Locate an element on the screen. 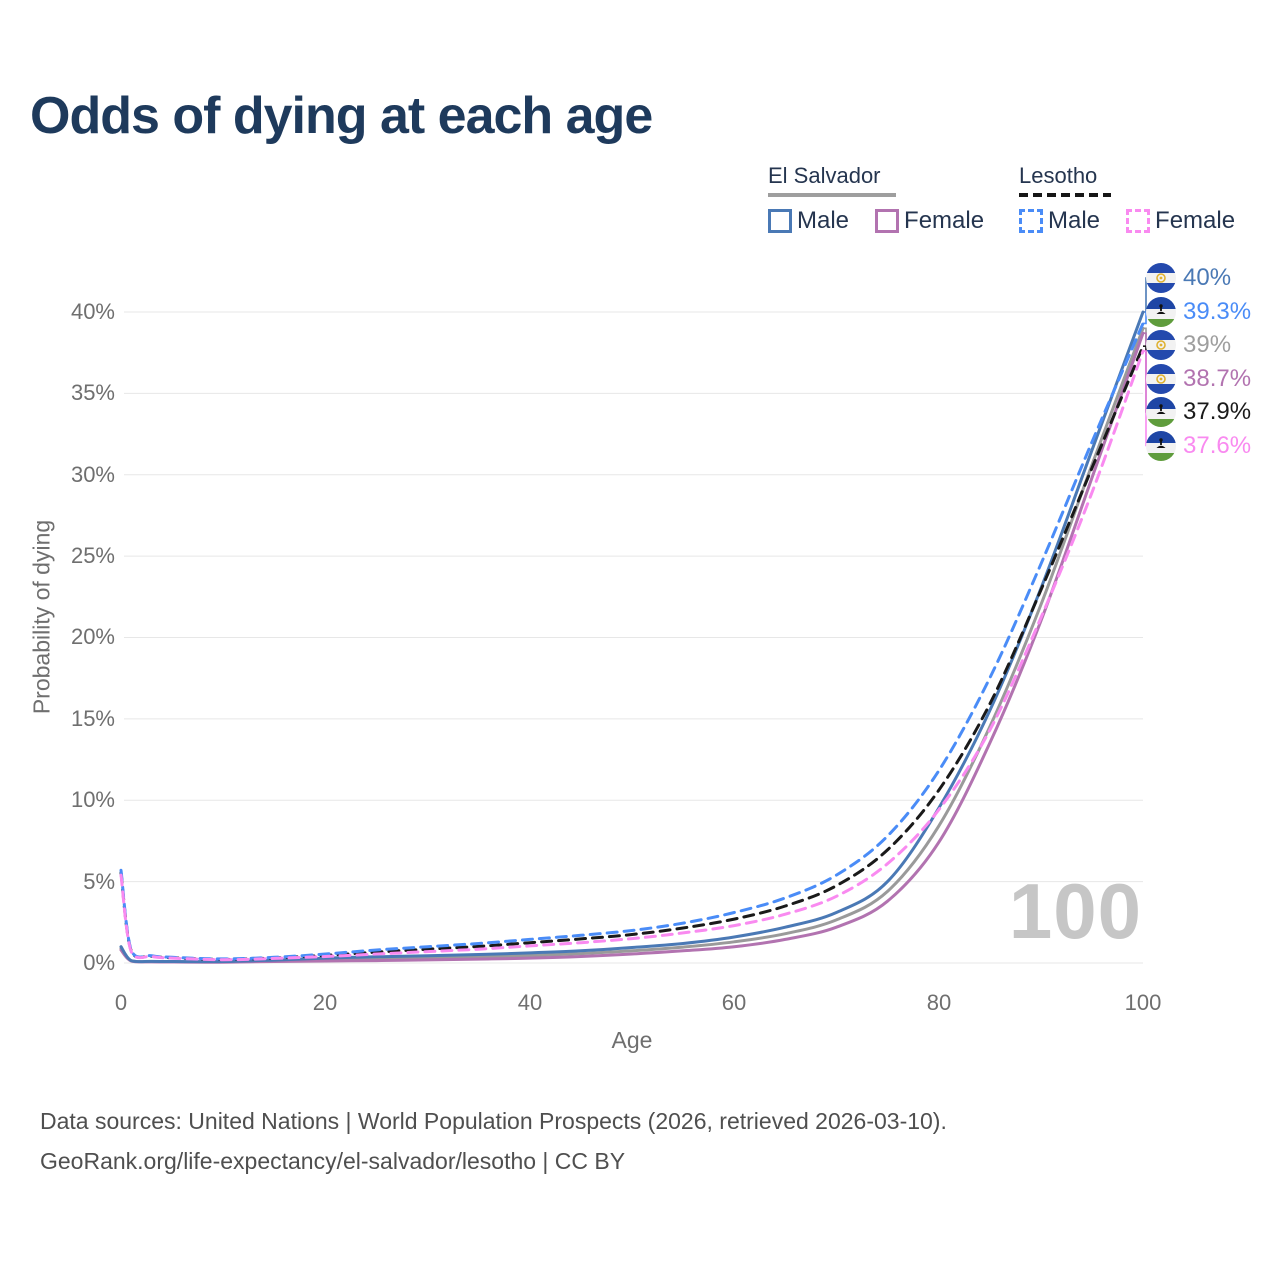  lesotho-line-style-icon is located at coordinates (1065, 195).